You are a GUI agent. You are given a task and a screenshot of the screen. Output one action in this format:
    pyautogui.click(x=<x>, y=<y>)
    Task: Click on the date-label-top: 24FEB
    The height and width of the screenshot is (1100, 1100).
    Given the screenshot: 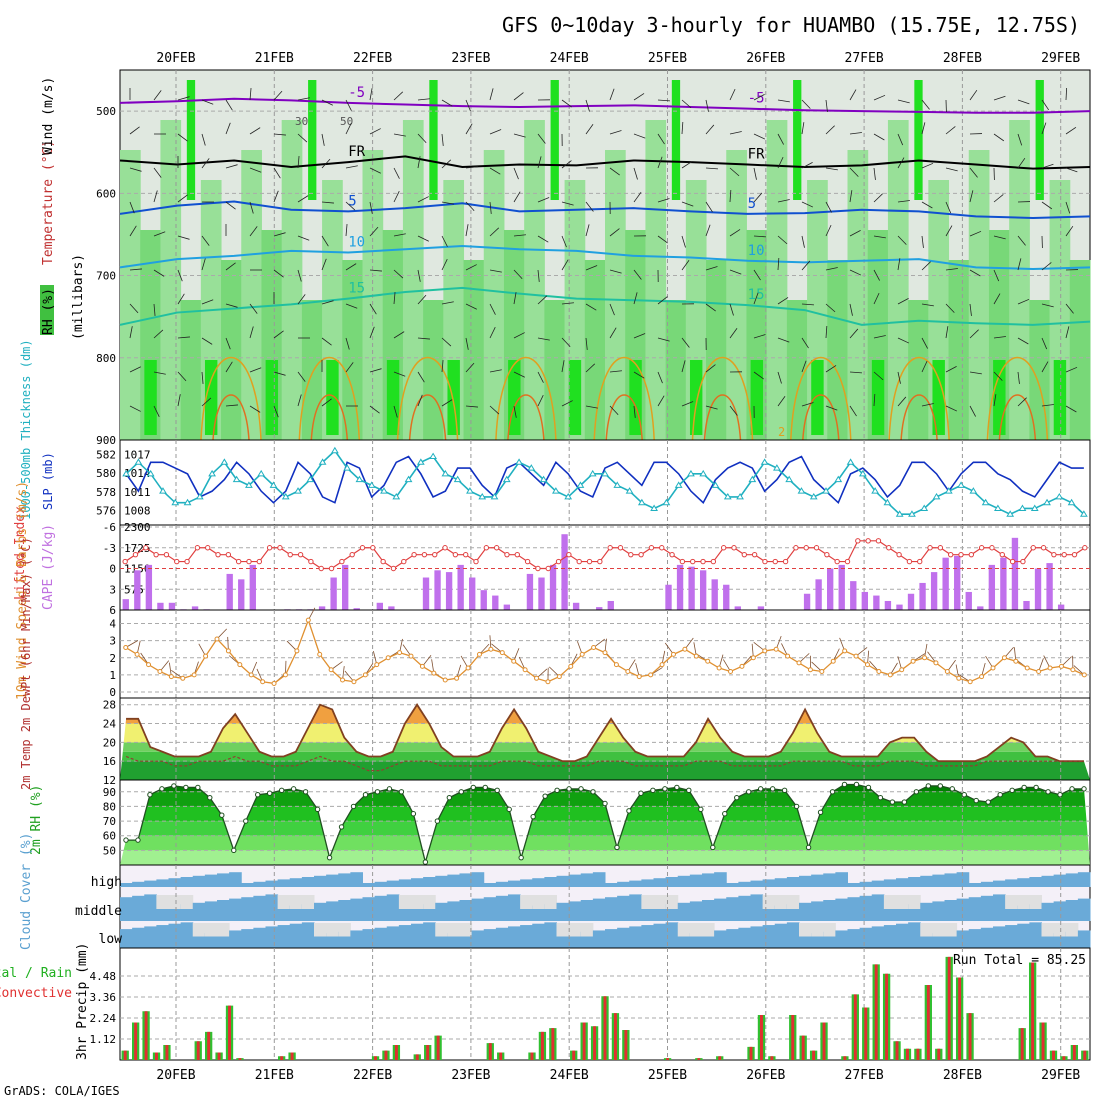 What is the action you would take?
    pyautogui.click(x=569, y=58)
    